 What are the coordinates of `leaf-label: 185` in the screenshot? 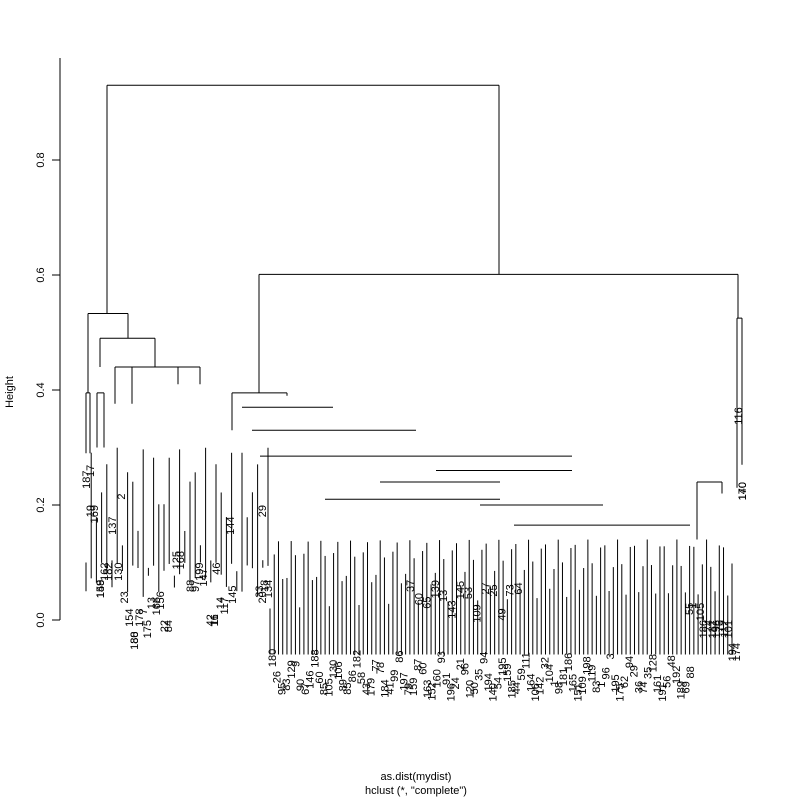 It's located at (513, 689).